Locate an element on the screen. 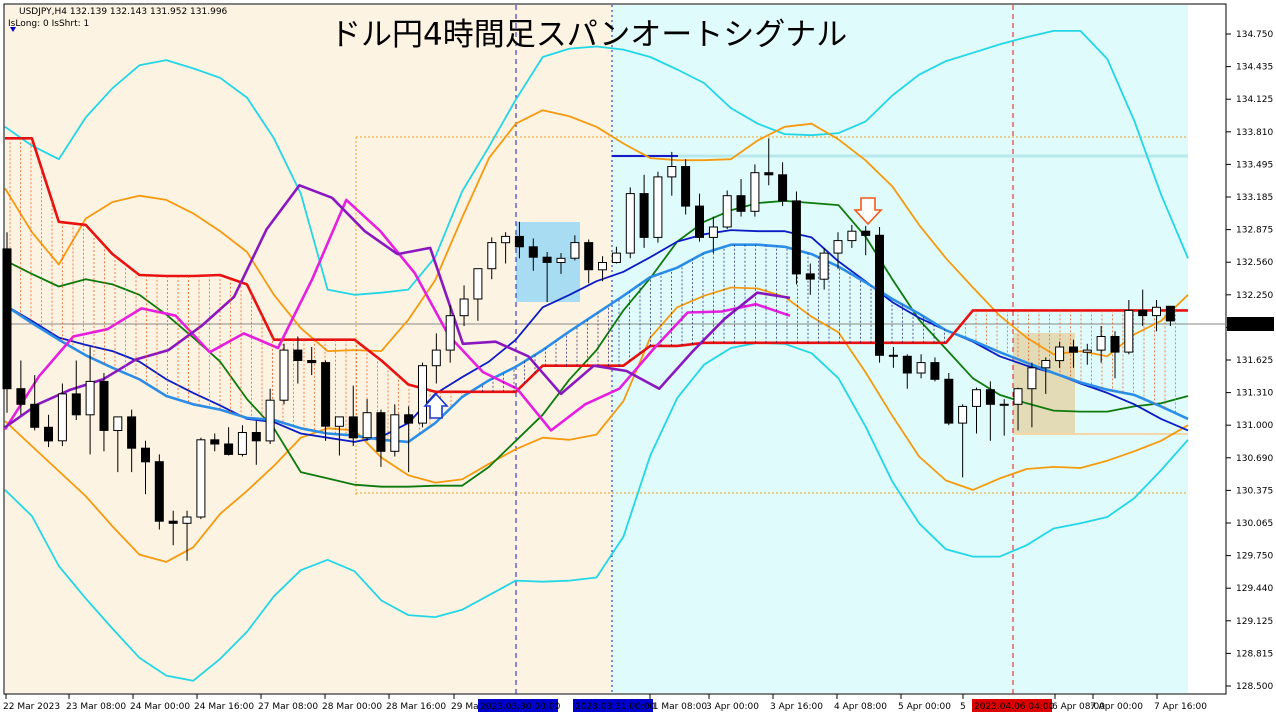  price-label: 131.310 is located at coordinates (1254, 394).